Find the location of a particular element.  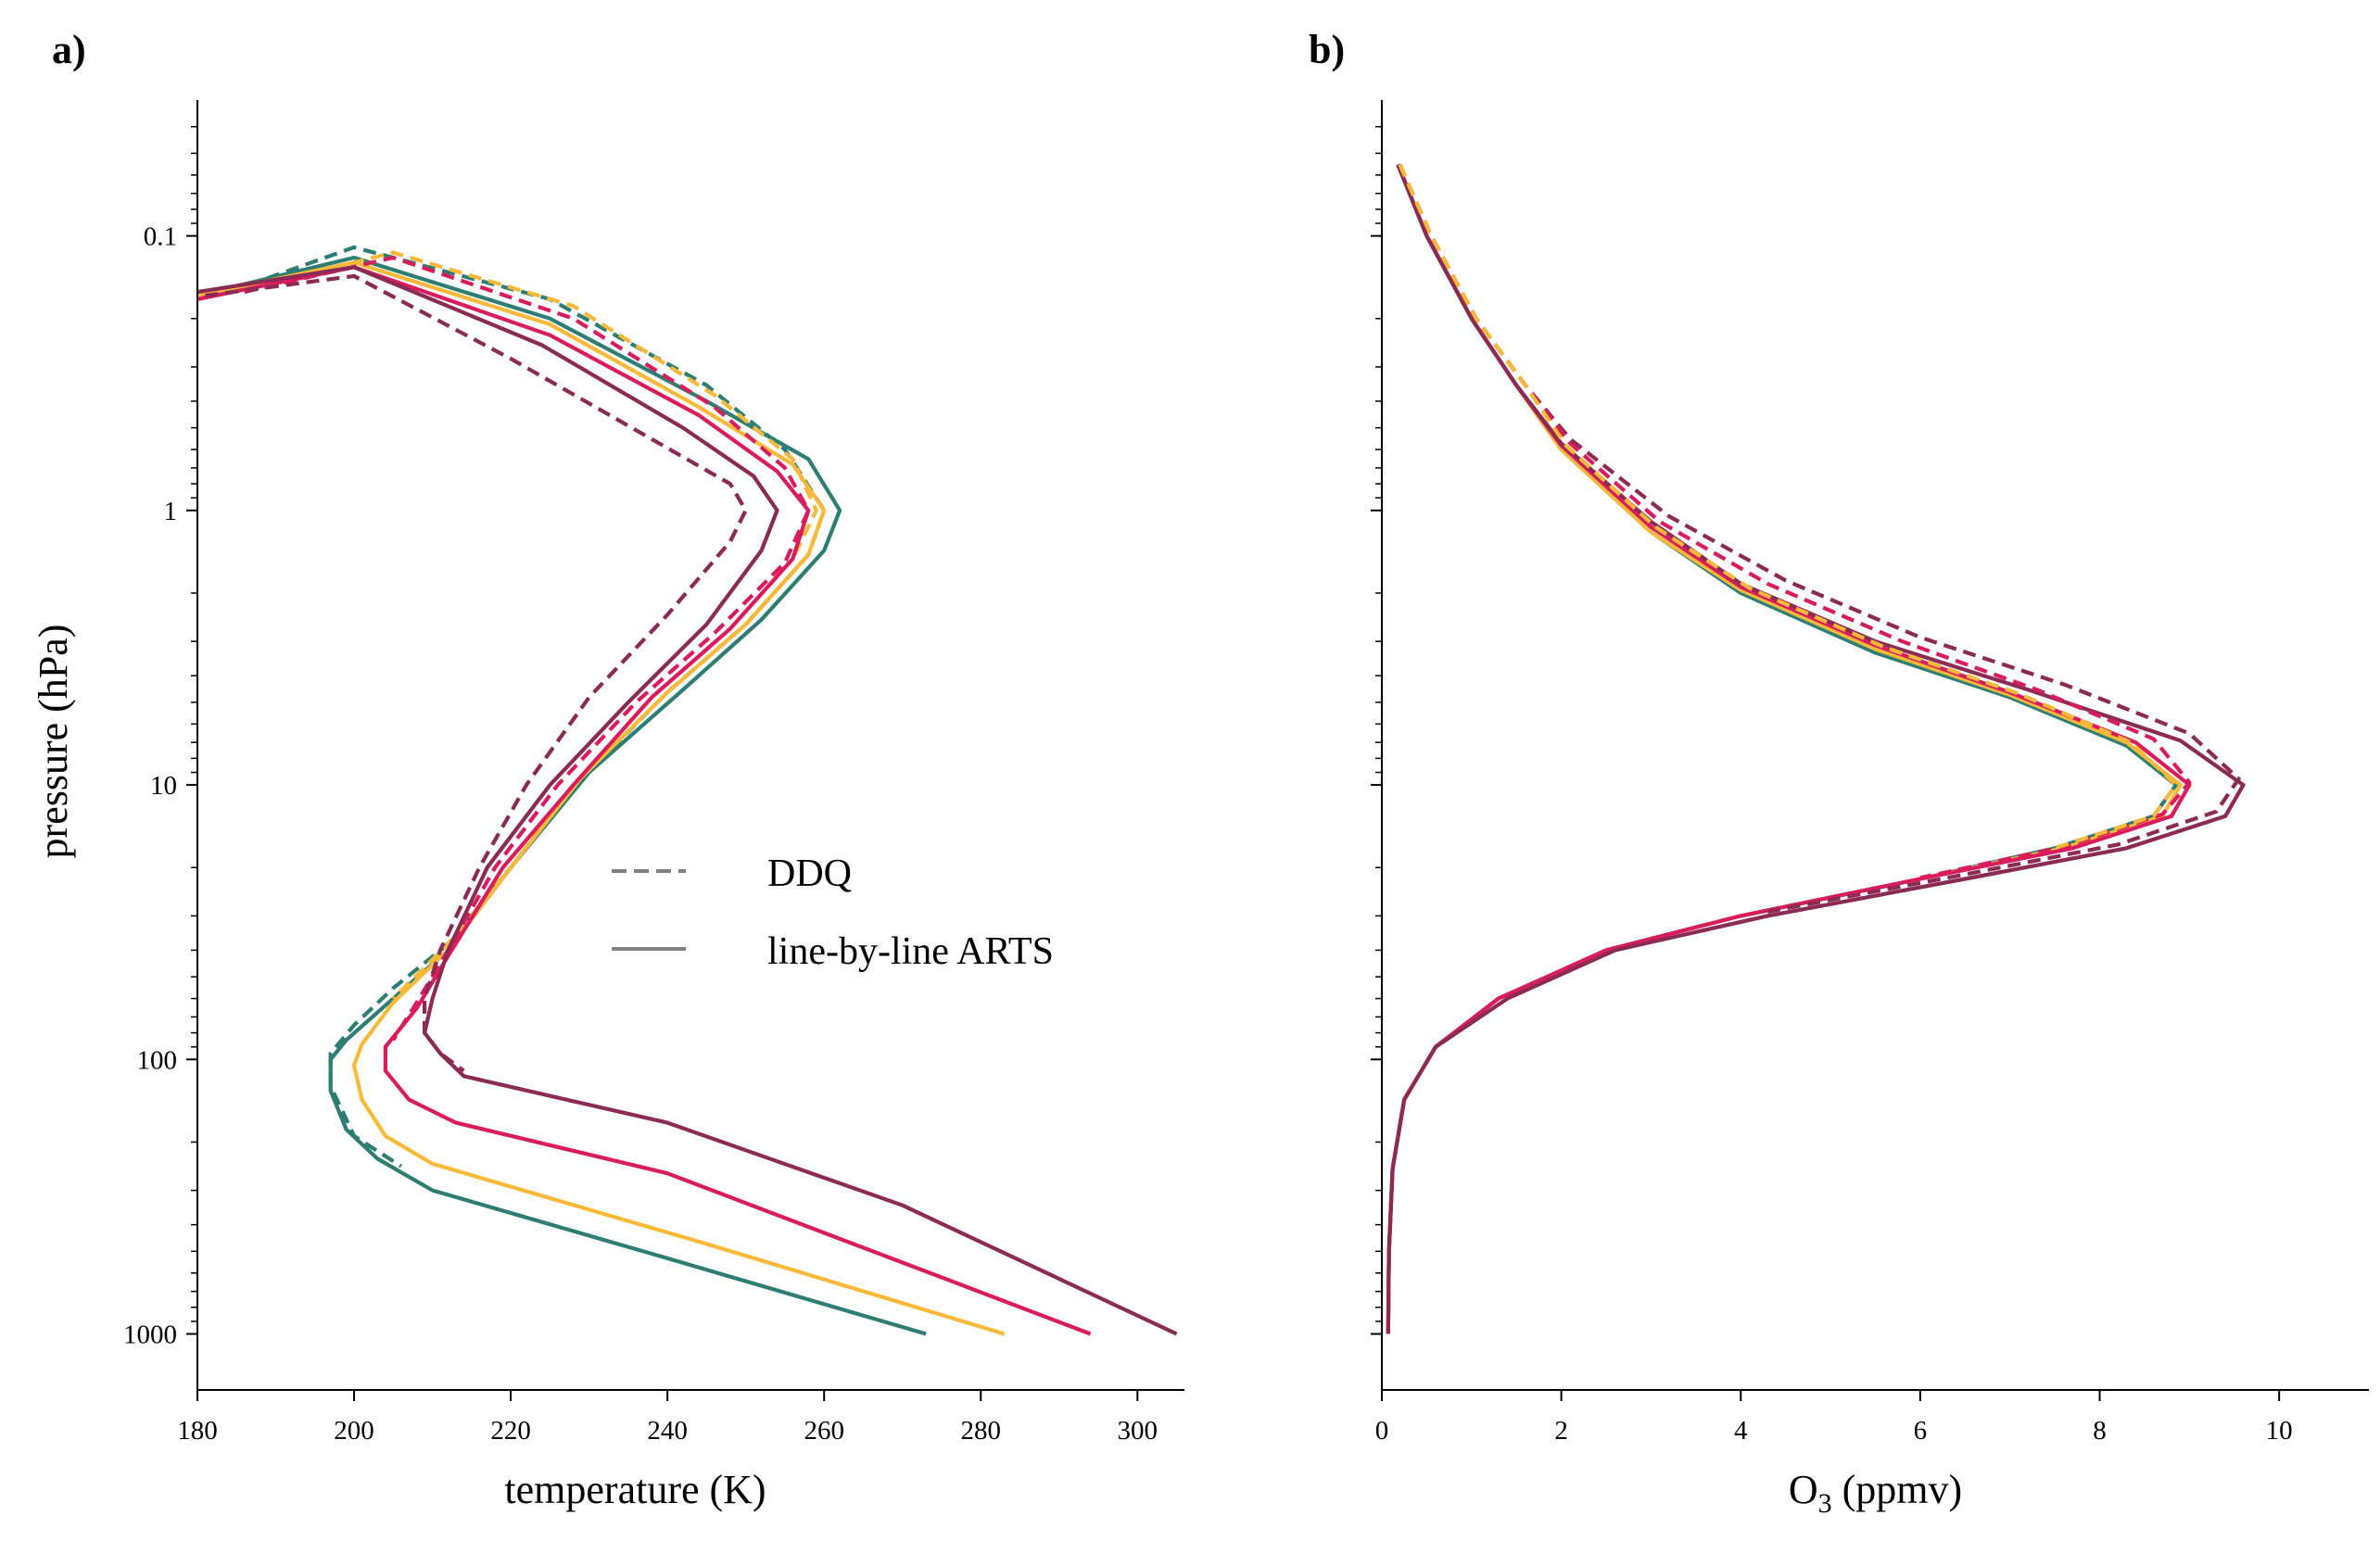

series-maroon-dashed is located at coordinates (476, 673).